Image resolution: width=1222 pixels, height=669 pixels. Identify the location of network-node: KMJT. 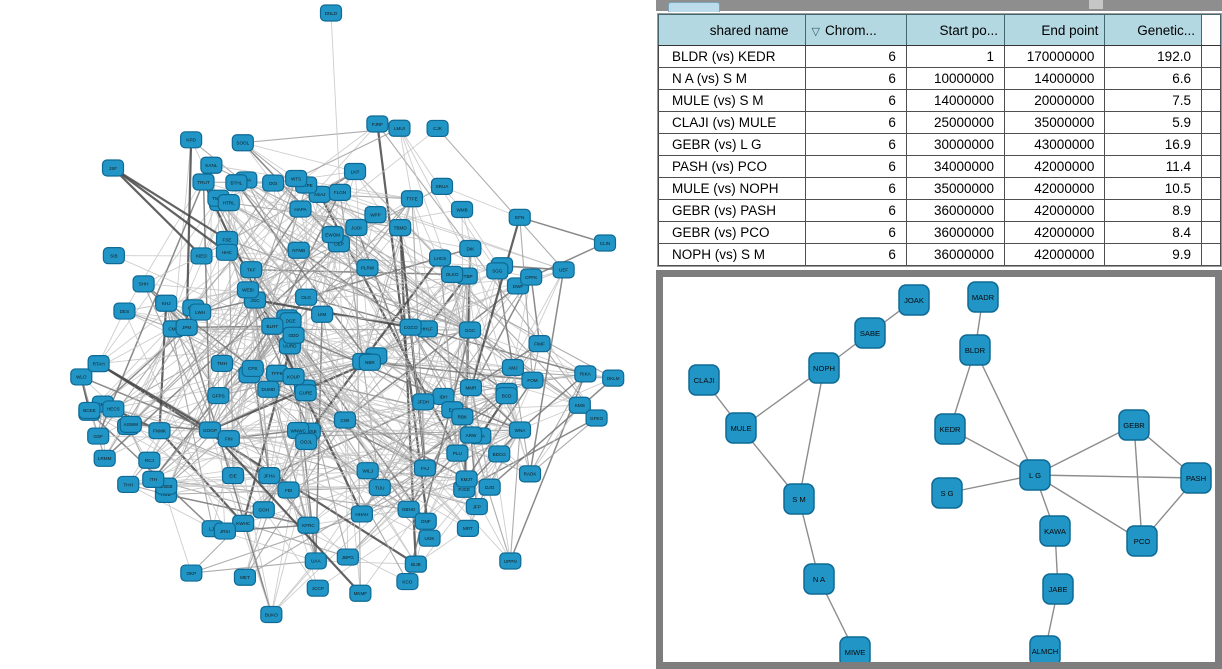
(466, 479).